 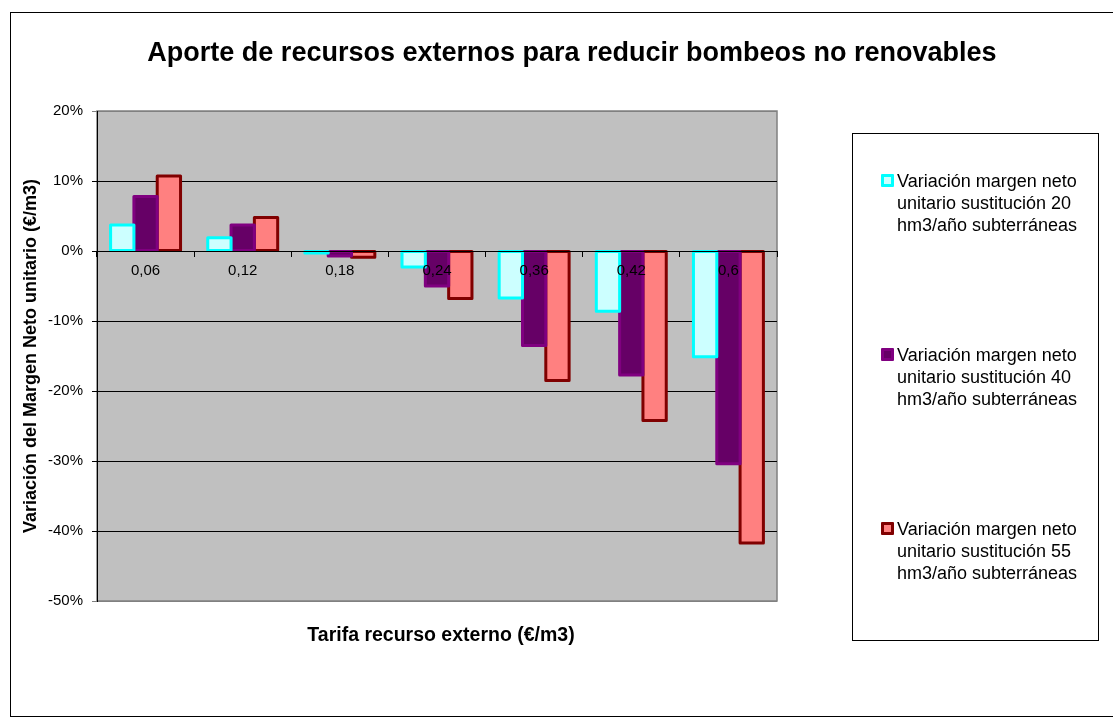 I want to click on y-tick-label: 20%, so click(x=67, y=110).